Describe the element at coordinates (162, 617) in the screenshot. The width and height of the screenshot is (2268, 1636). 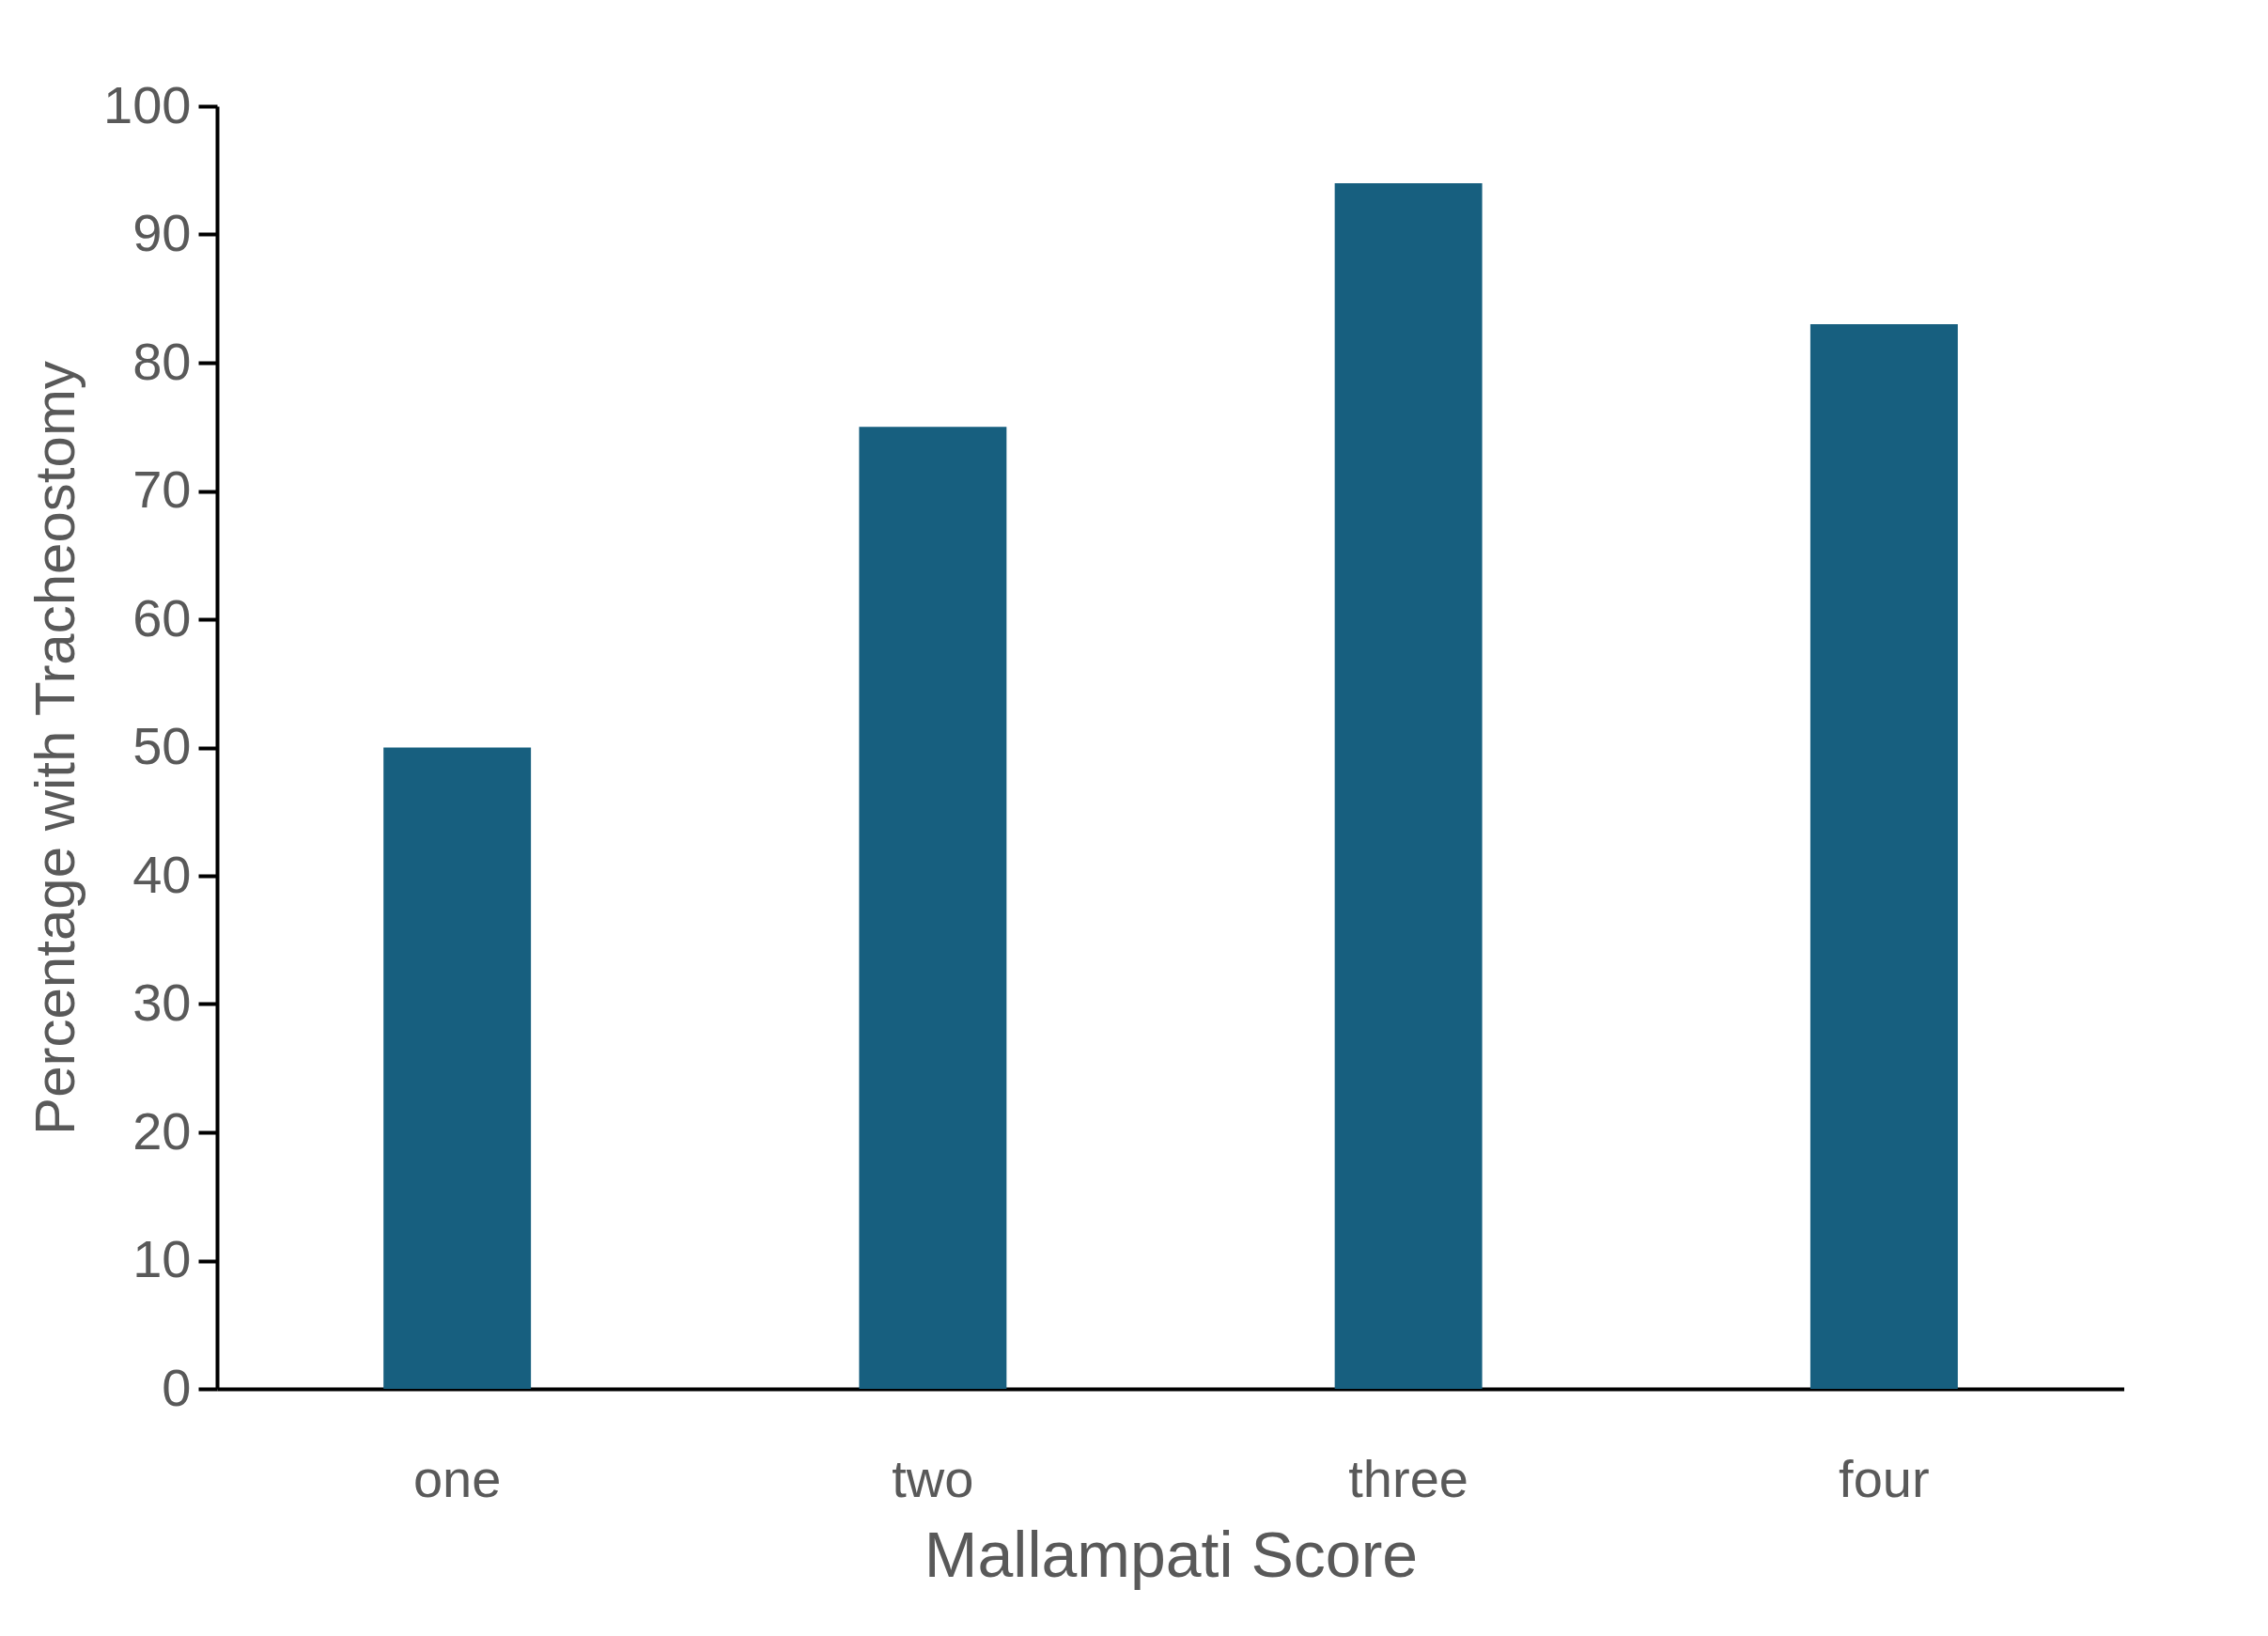
I see `y-tick-label: 60` at that location.